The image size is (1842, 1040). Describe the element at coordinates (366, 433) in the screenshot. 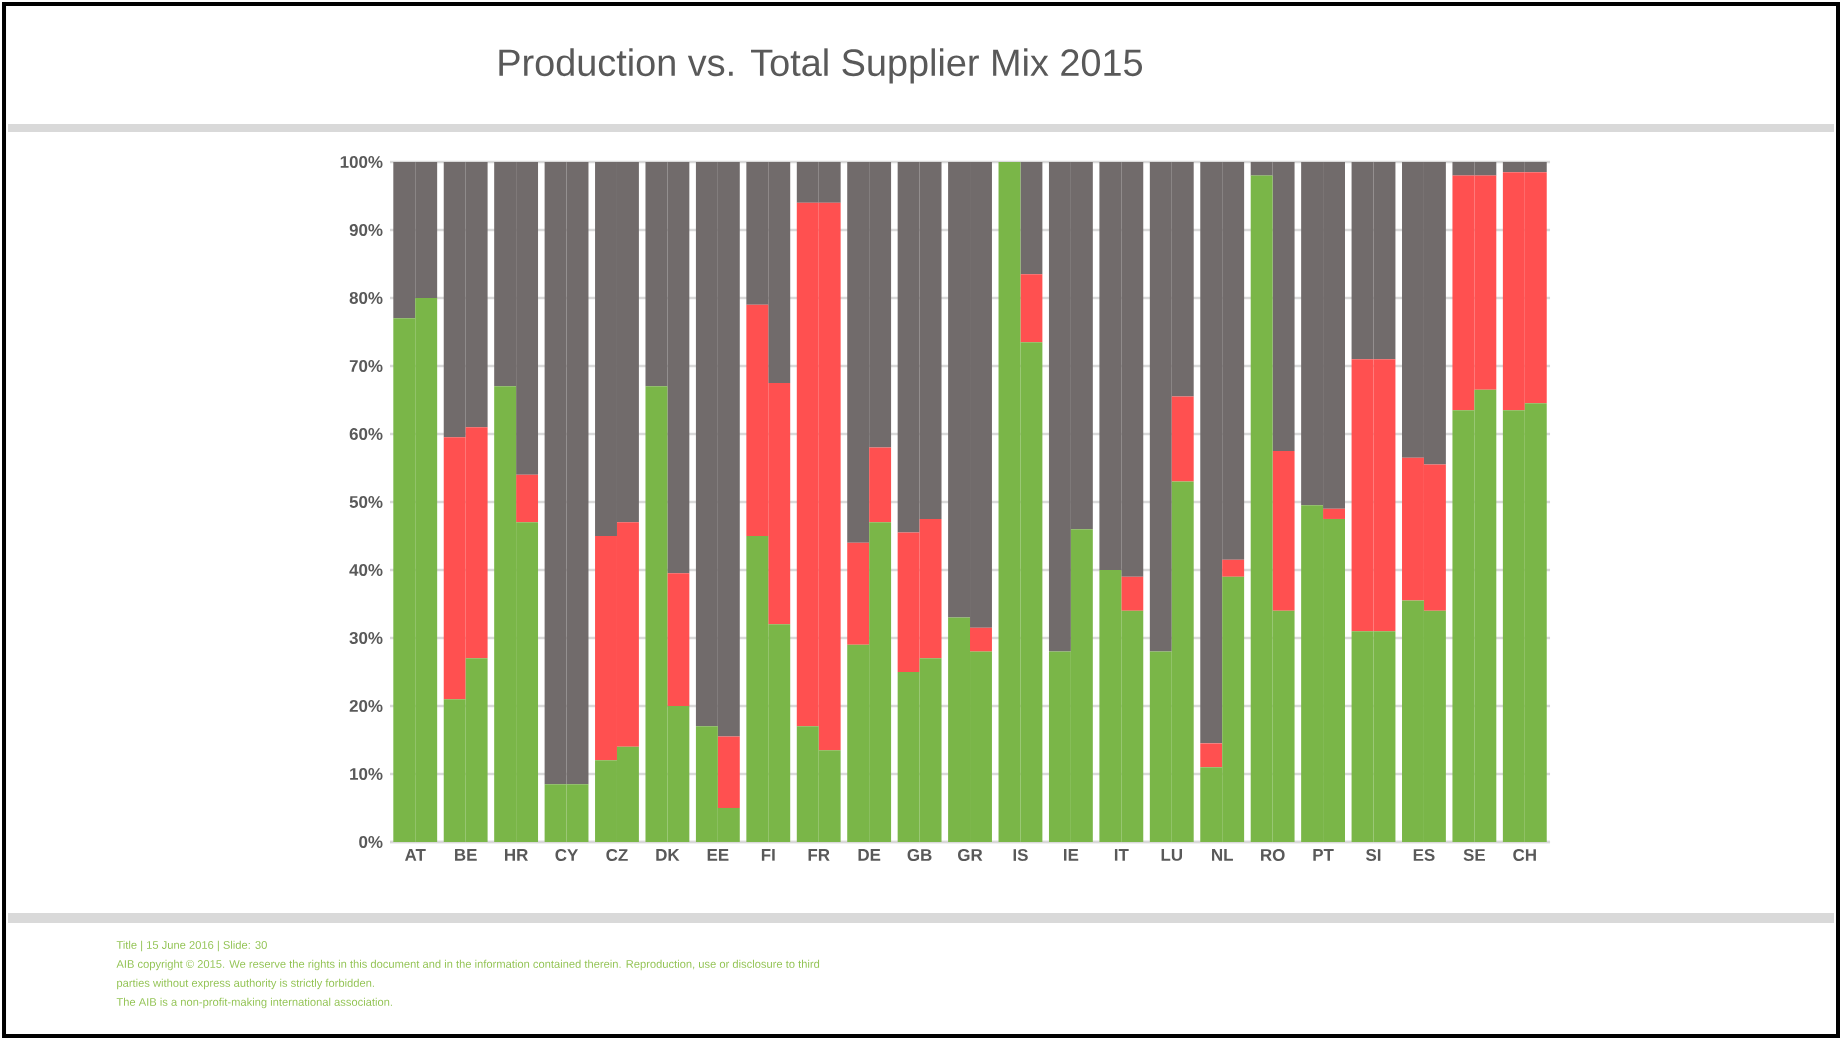

I see `y-tick-label: 60%` at that location.